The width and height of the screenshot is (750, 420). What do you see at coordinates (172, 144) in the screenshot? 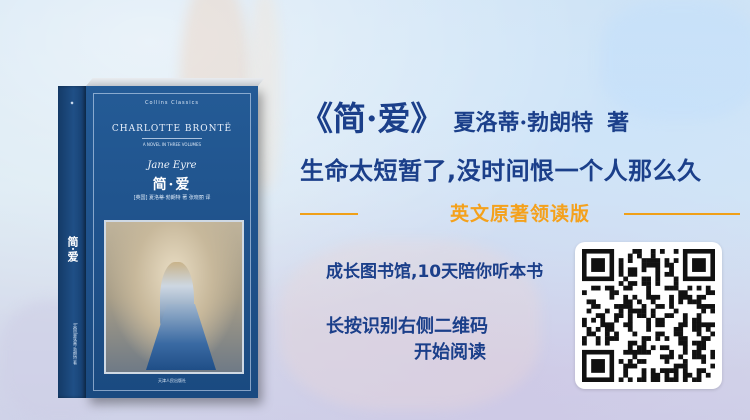
I see `cover-subtitle: A NOVEL IN THREE VOLUMES` at bounding box center [172, 144].